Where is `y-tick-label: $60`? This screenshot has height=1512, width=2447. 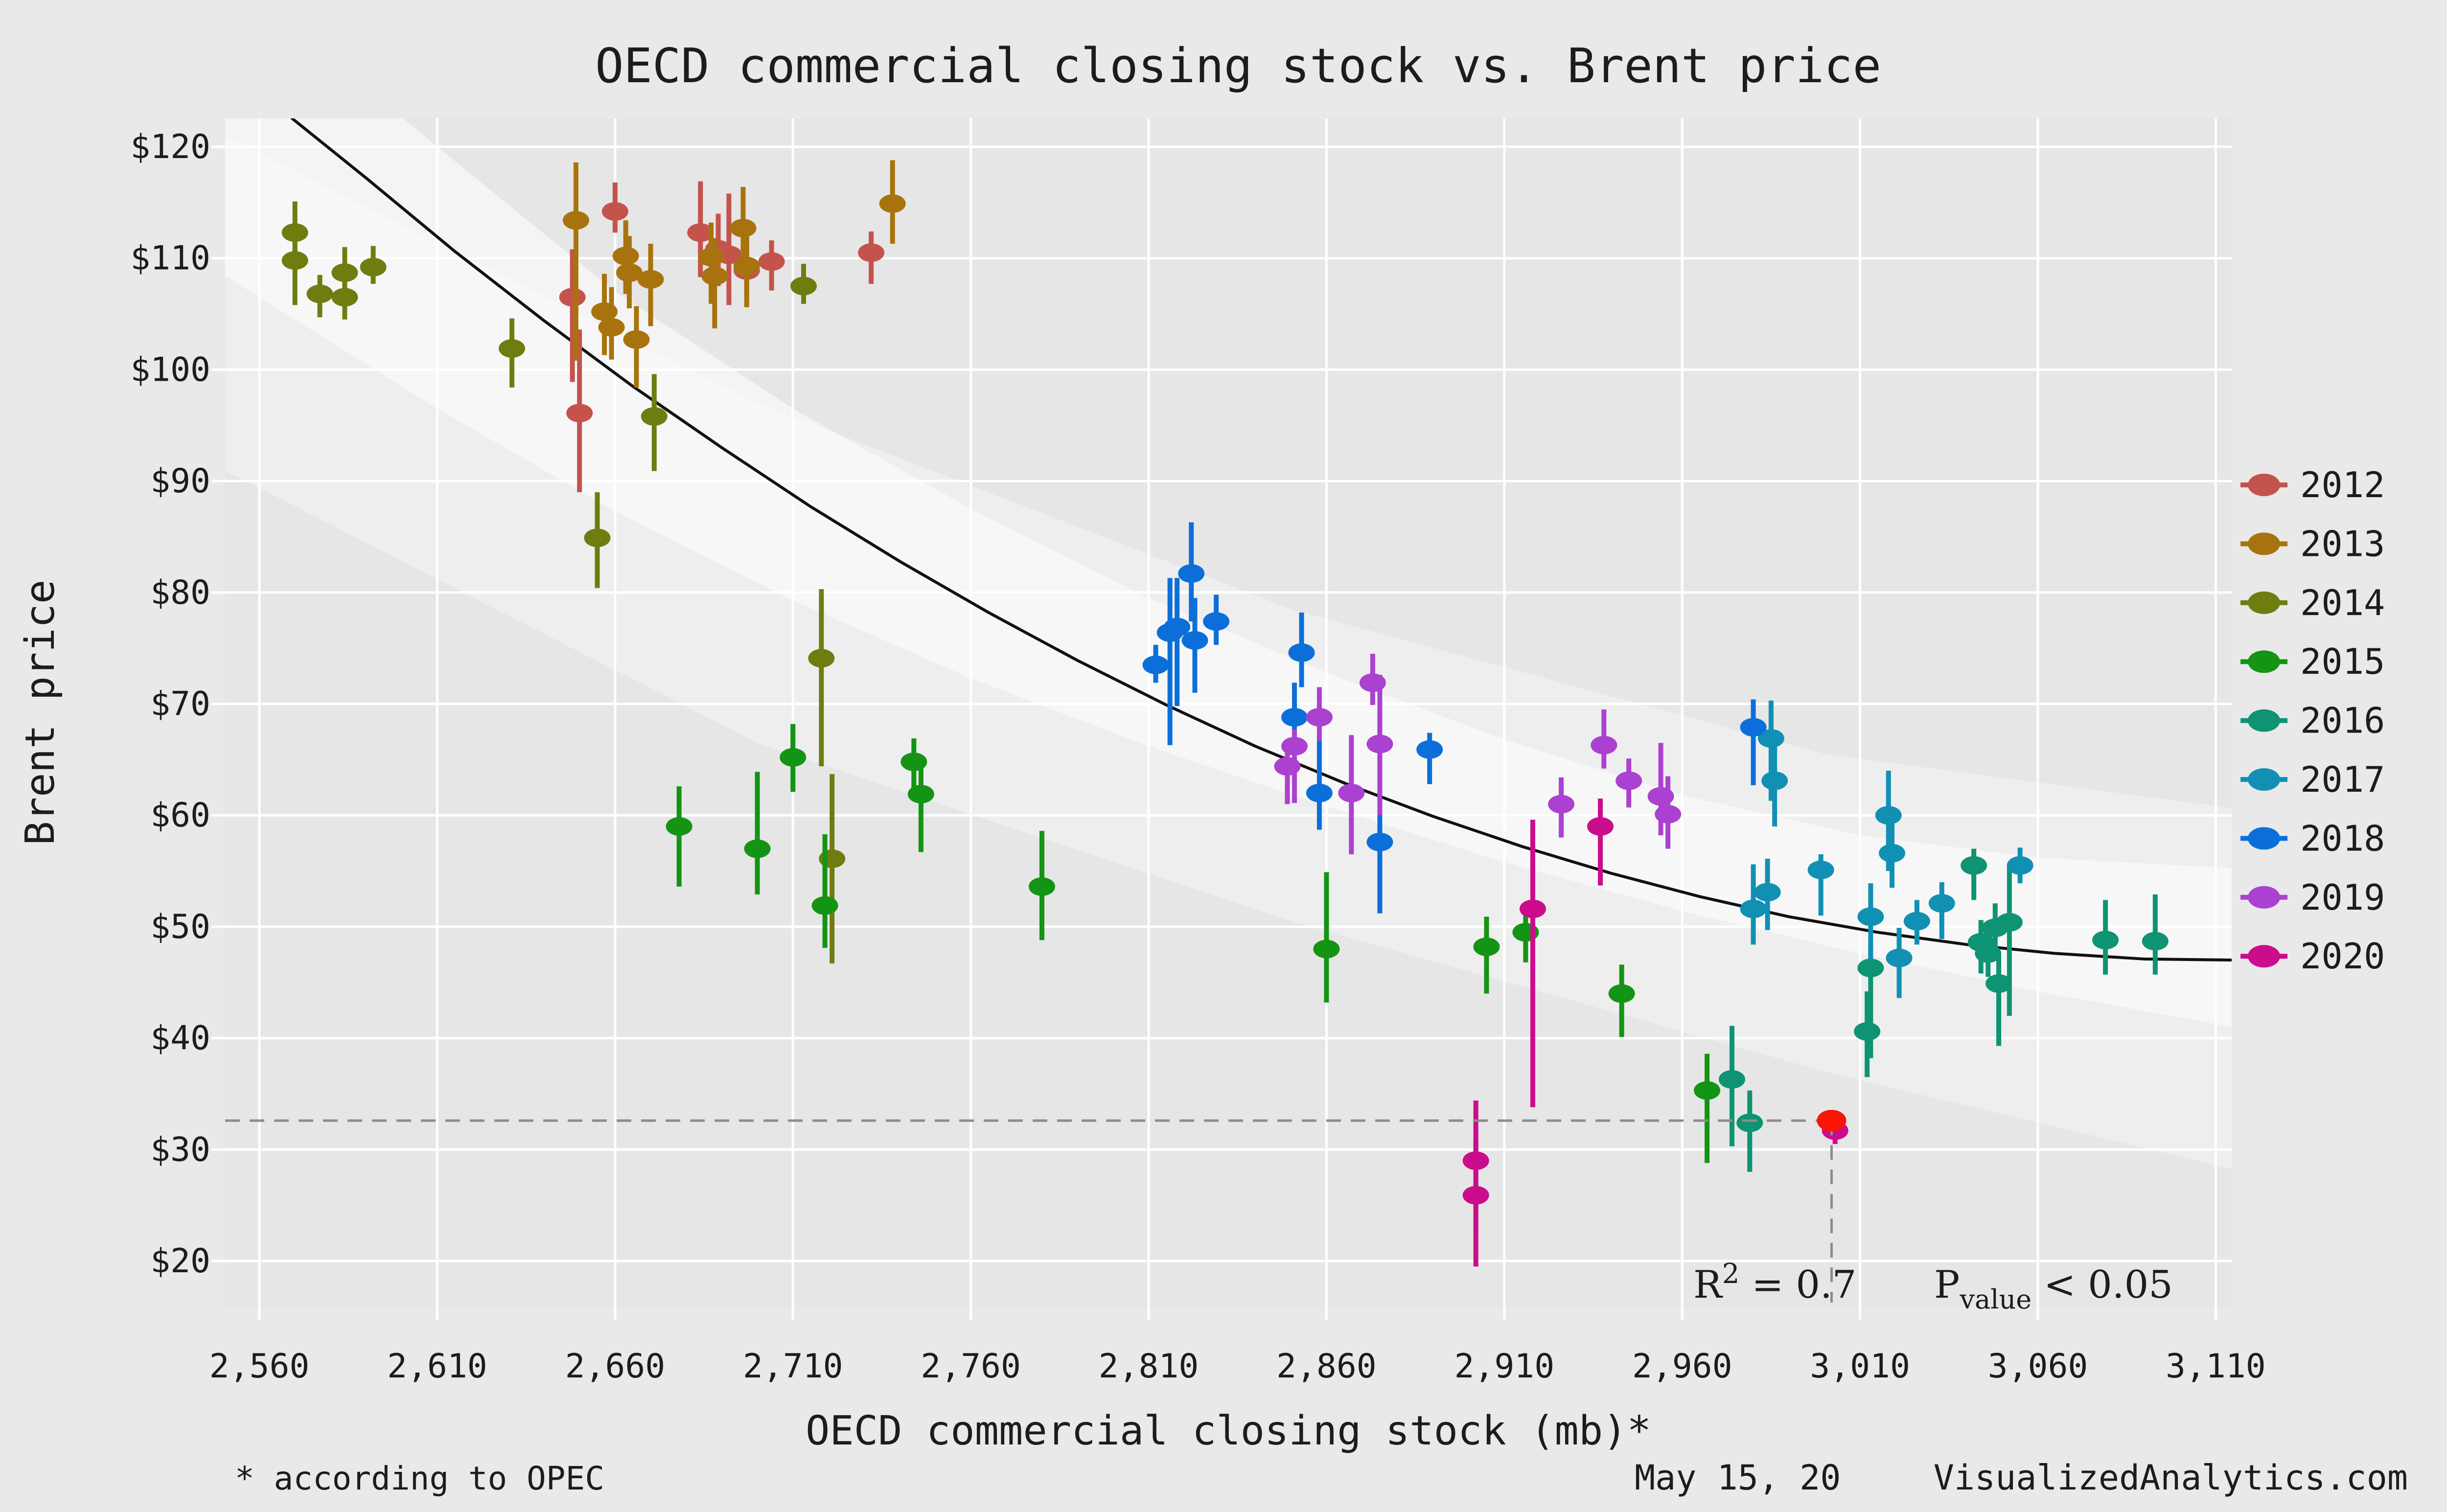 y-tick-label: $60 is located at coordinates (180, 815).